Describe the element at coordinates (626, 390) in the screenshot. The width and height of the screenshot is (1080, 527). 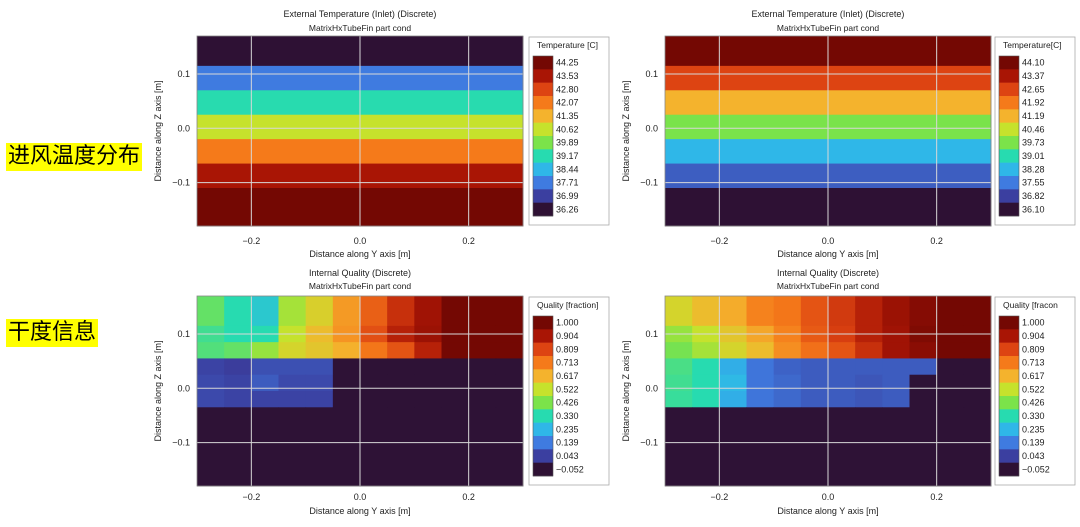
I see `y-axis-label: Distance along Z axis [m]` at that location.